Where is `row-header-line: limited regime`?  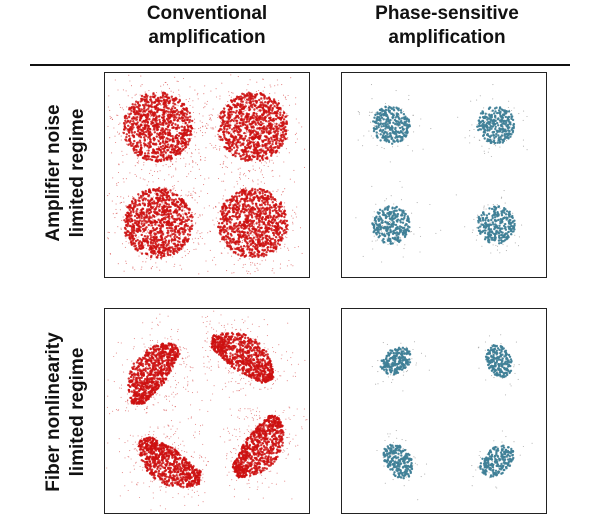
row-header-line: limited regime is located at coordinates (77, 173).